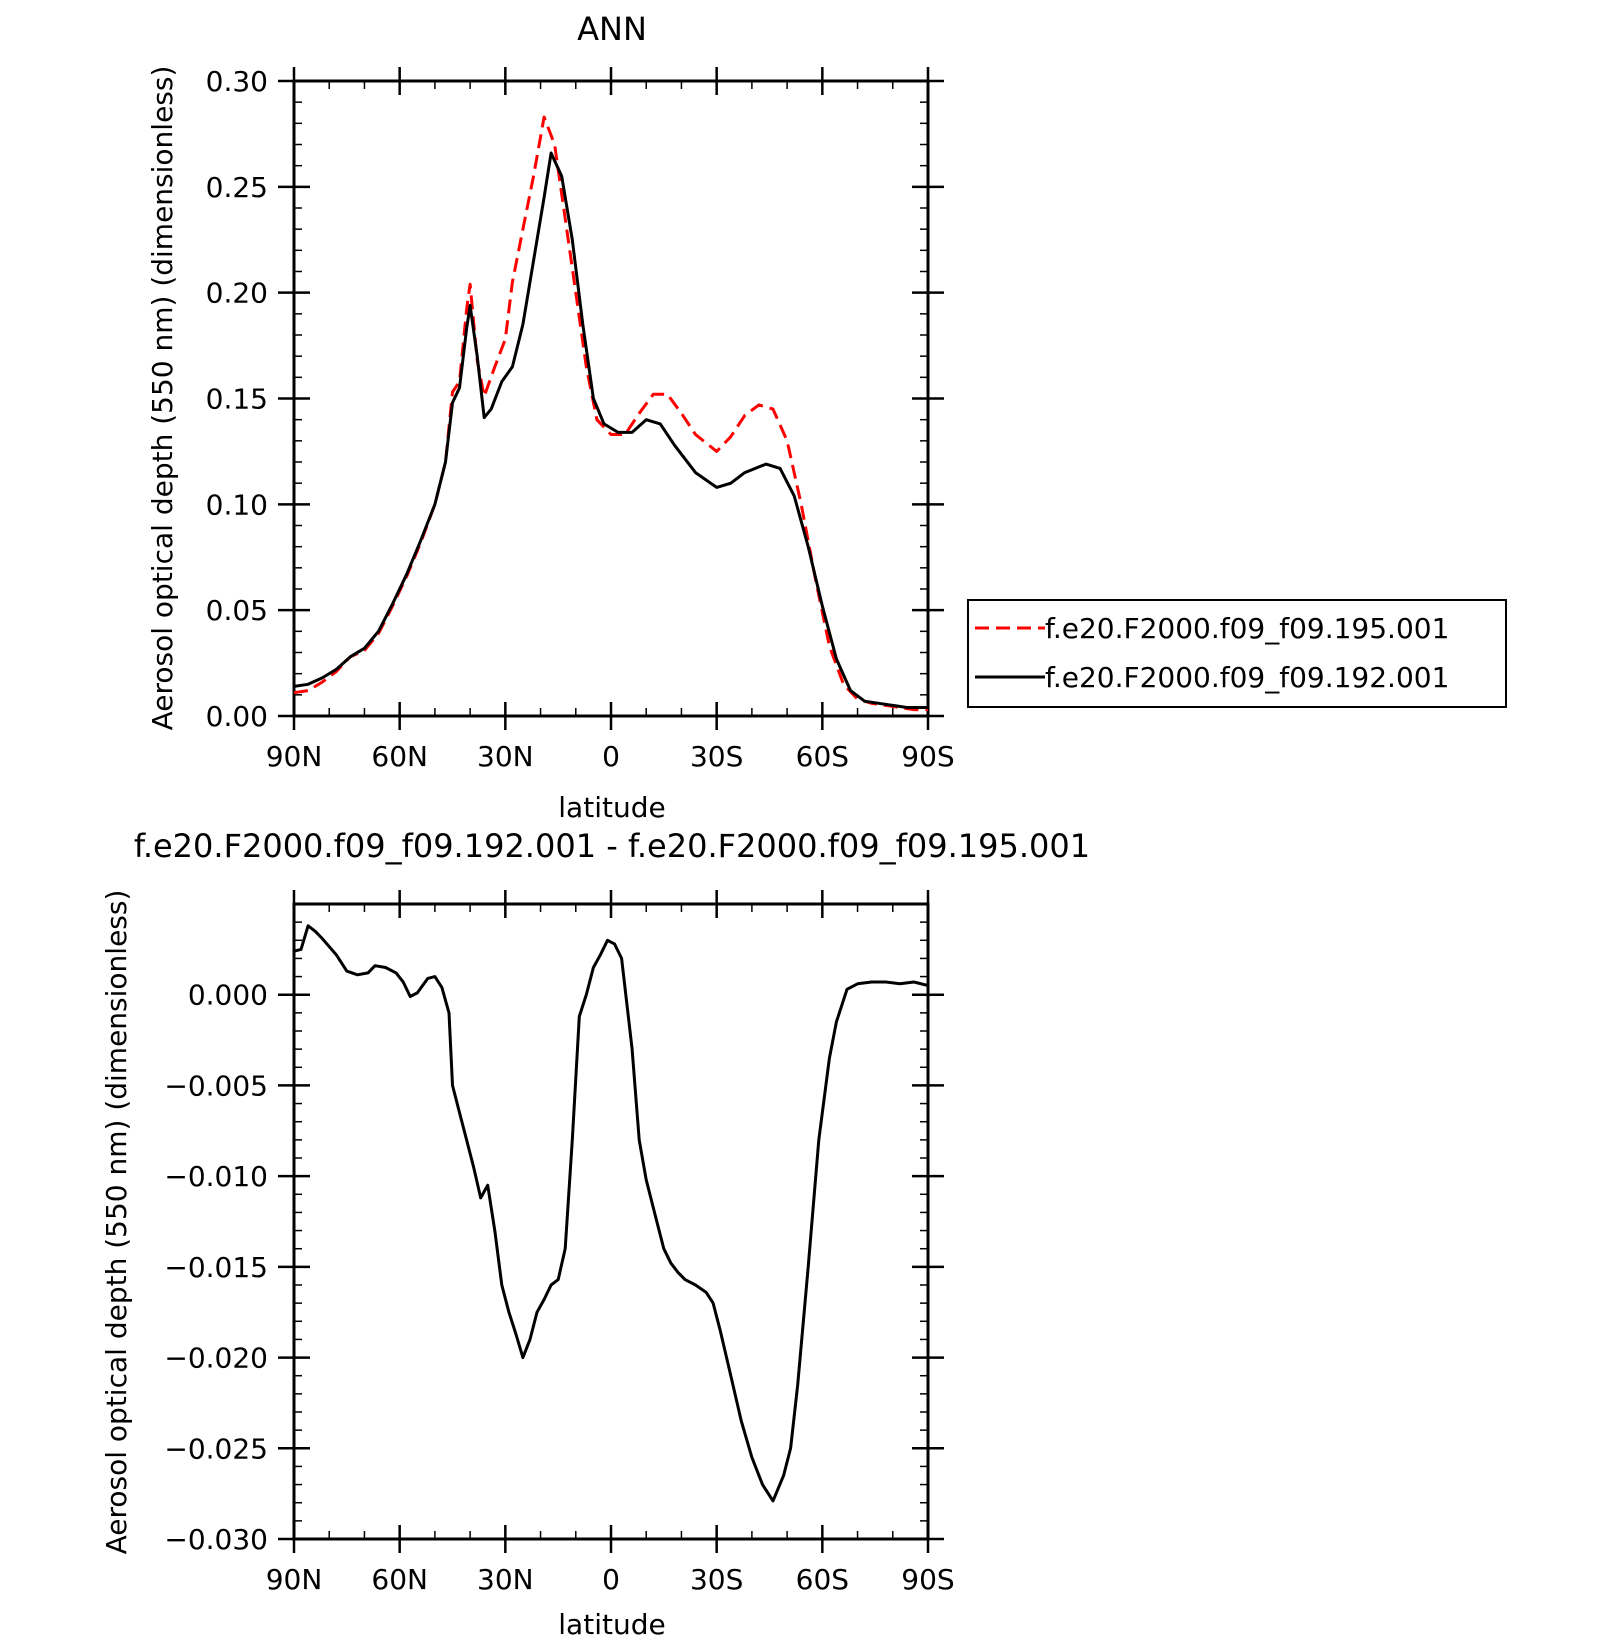 Image resolution: width=1605 pixels, height=1641 pixels. I want to click on y-tick-label: 0.00, so click(237, 716).